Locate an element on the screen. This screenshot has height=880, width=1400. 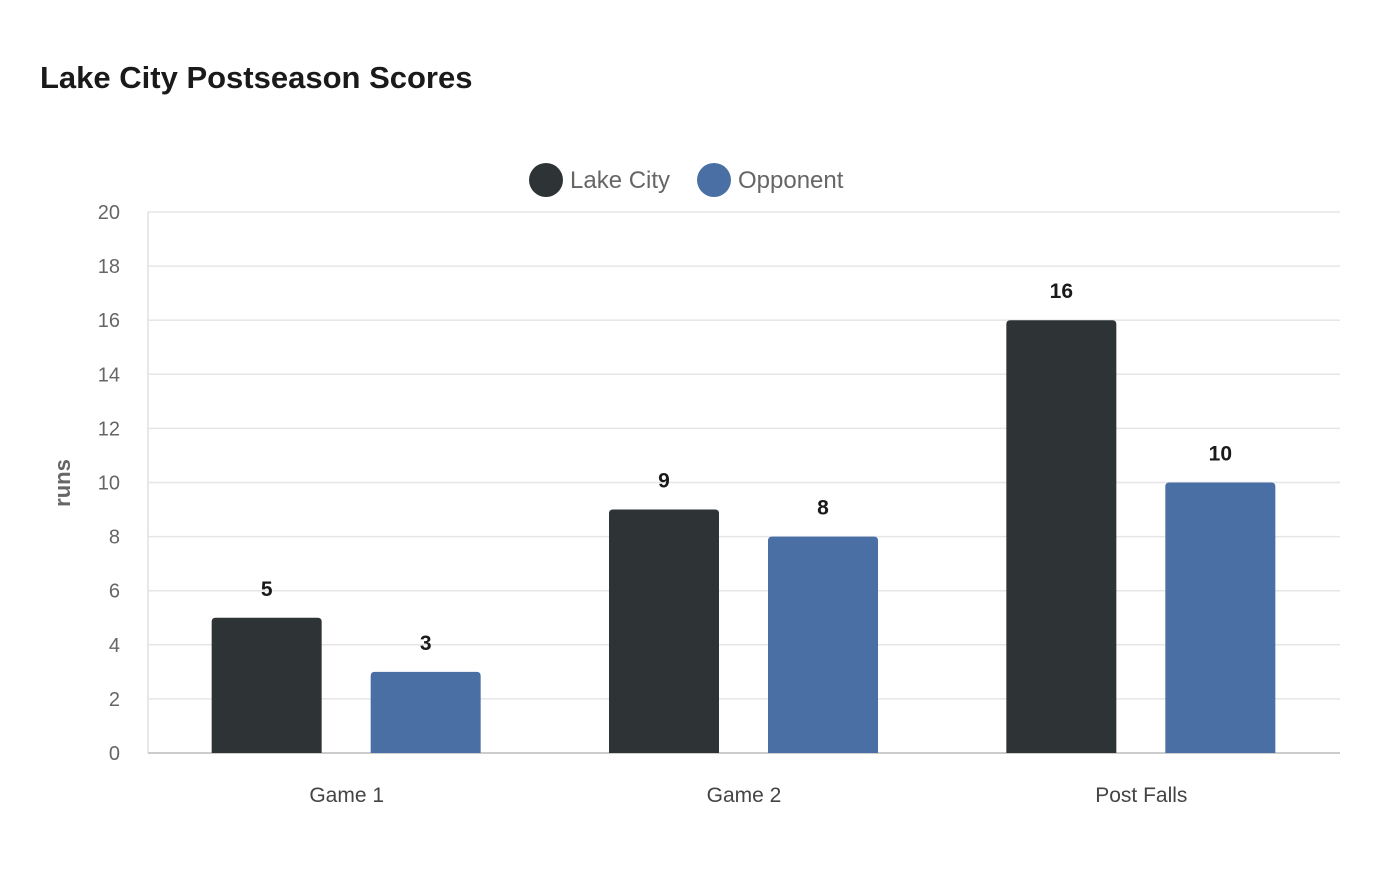
legend-label: Lake City is located at coordinates (620, 180).